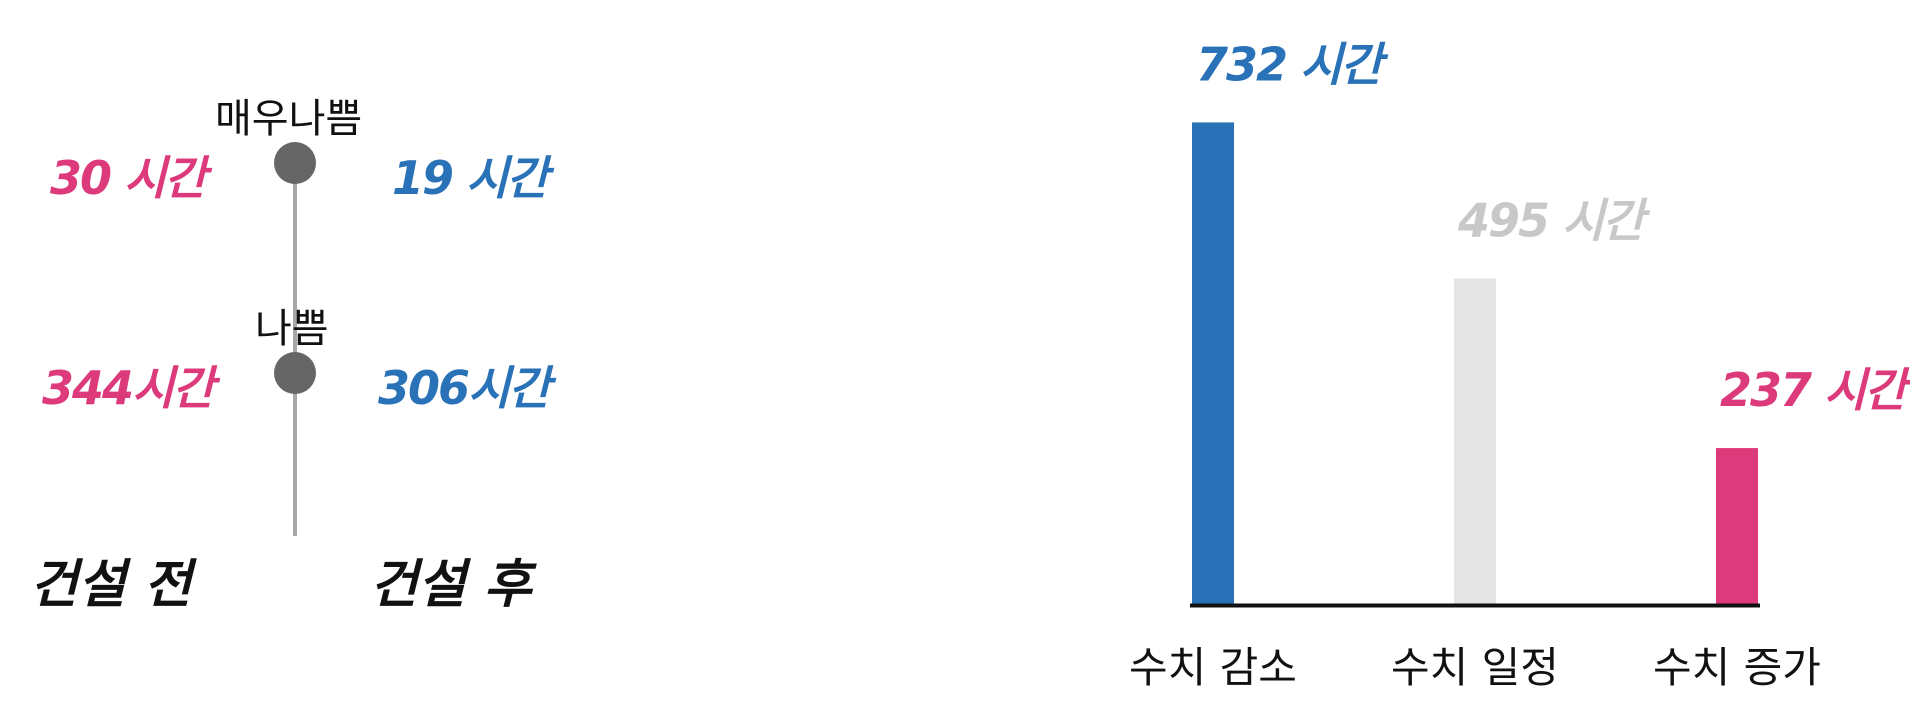 The height and width of the screenshot is (716, 1910). Describe the element at coordinates (292, 329) in the screenshot. I see `level-label-bad: 나쁨` at that location.